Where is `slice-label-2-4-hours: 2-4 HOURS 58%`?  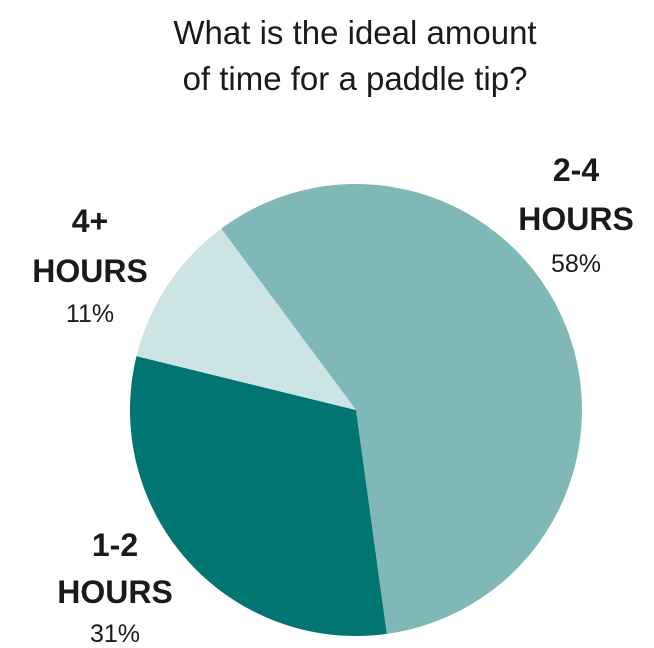 slice-label-2-4-hours: 2-4 HOURS 58% is located at coordinates (576, 215).